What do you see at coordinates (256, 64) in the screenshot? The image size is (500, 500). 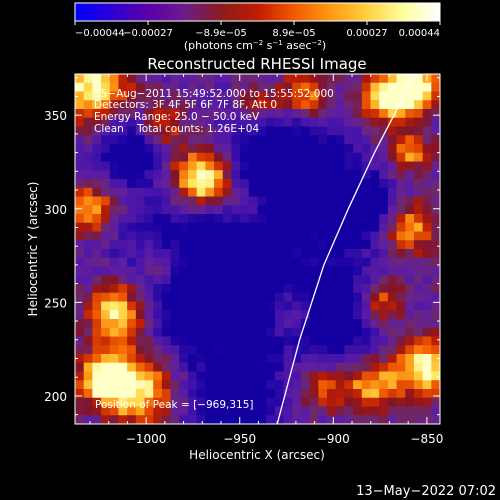 I see `chart-title: Reconstructed RHESSI Image` at bounding box center [256, 64].